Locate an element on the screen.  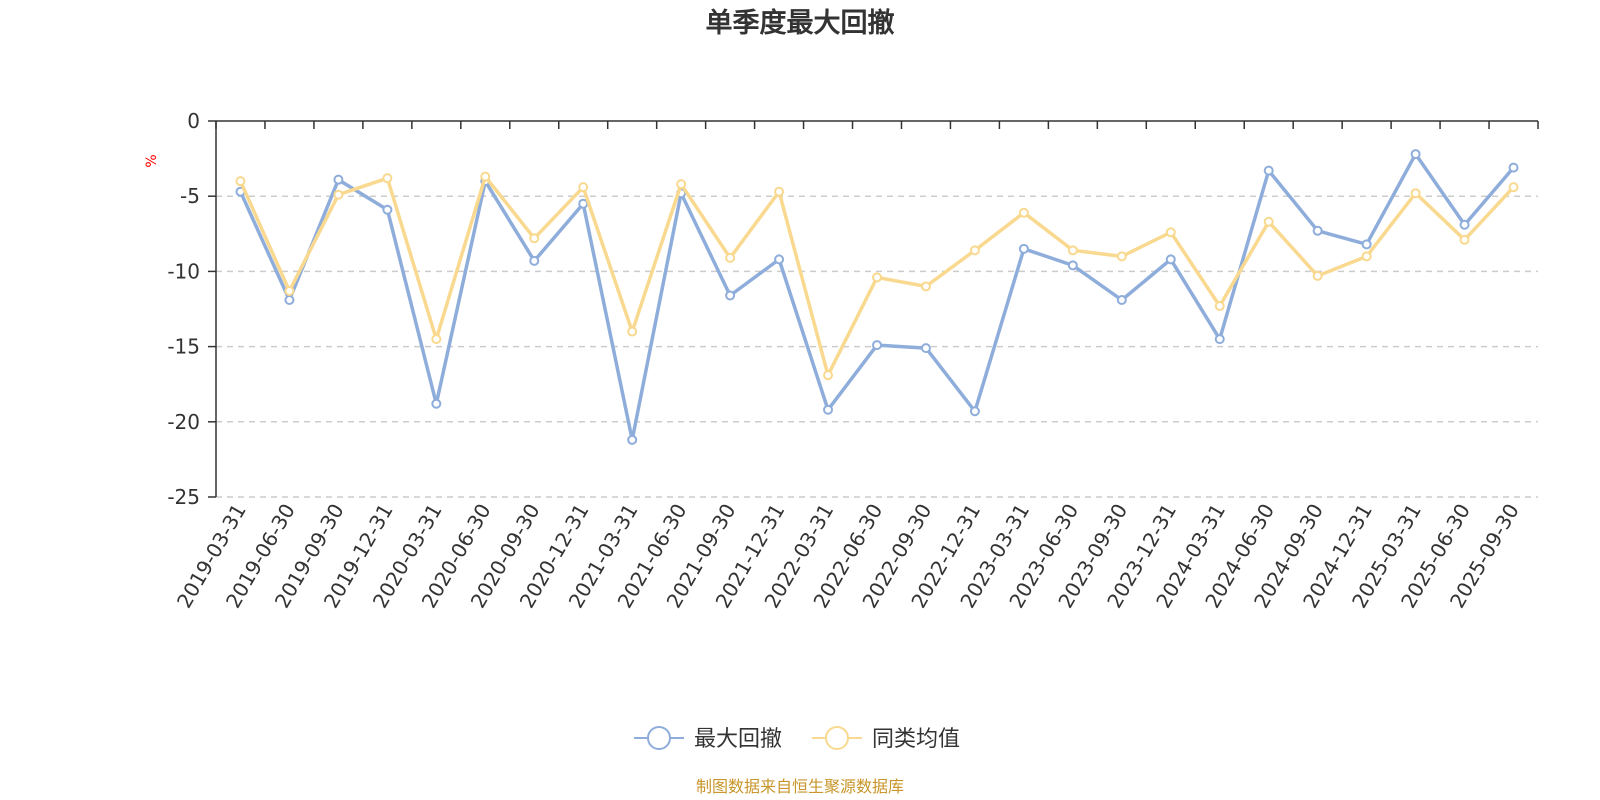
legend-label: 同类均值 is located at coordinates (916, 739).